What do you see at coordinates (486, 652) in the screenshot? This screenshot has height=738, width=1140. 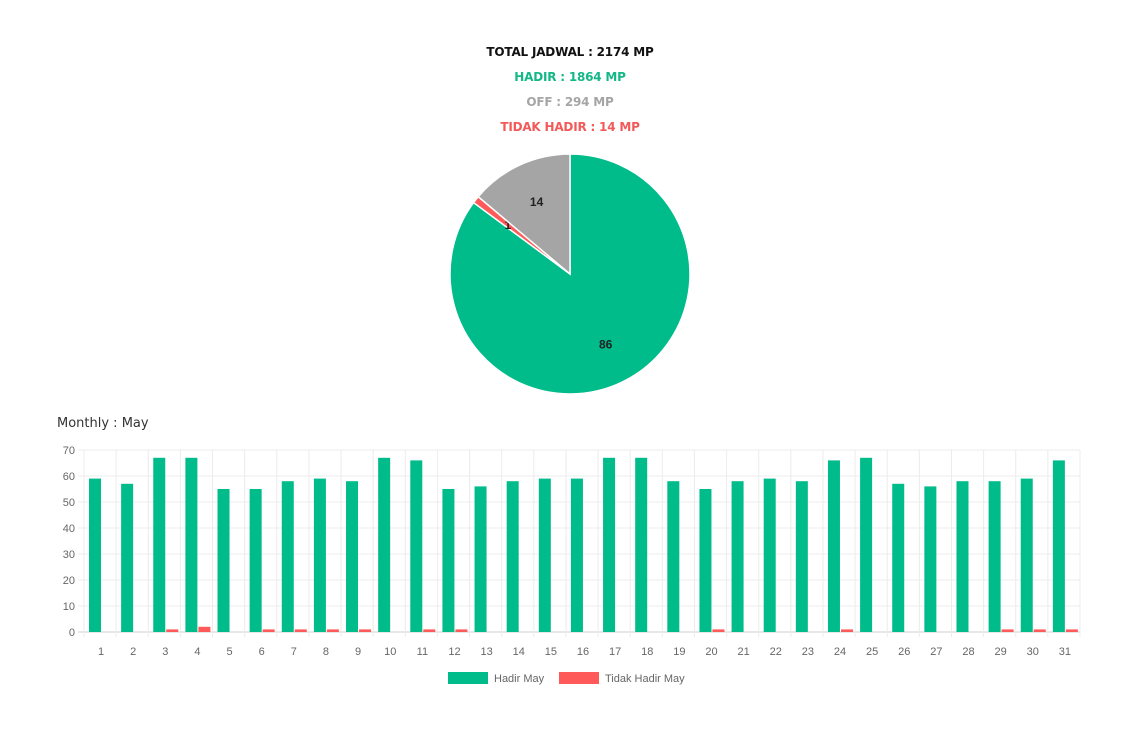 I see `x-tick-label: 13` at bounding box center [486, 652].